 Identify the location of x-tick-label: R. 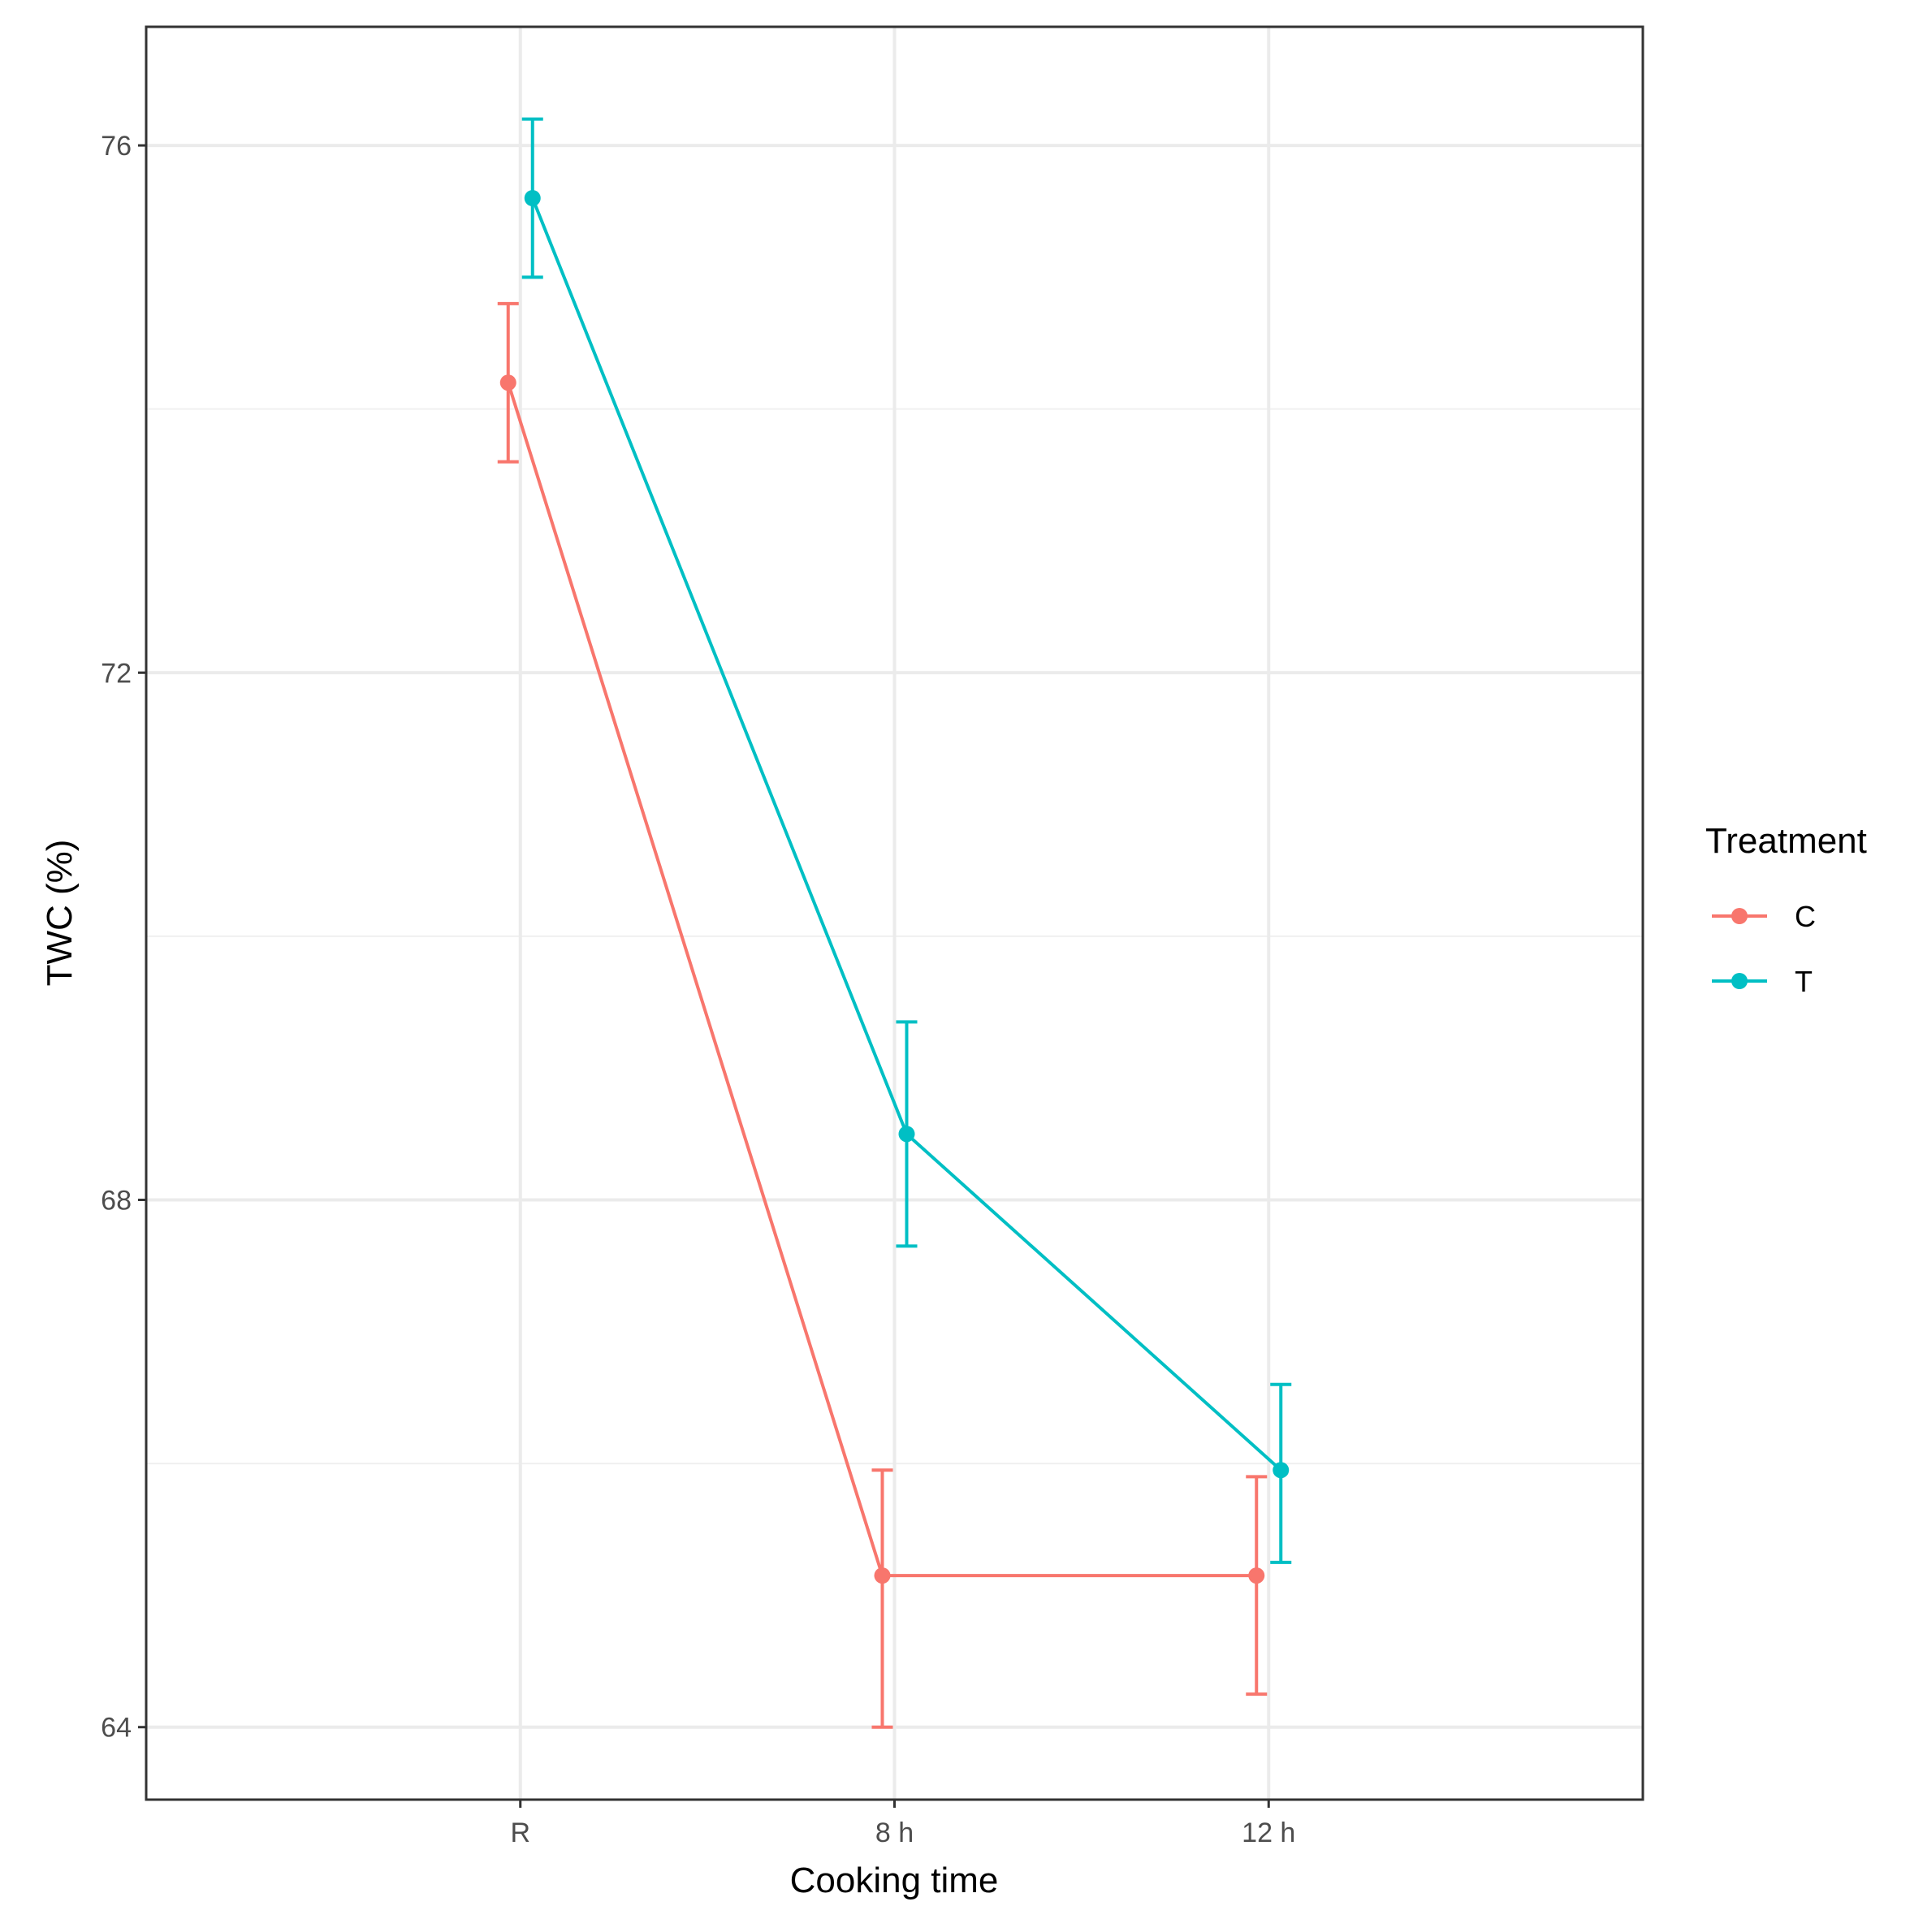
(520, 1833).